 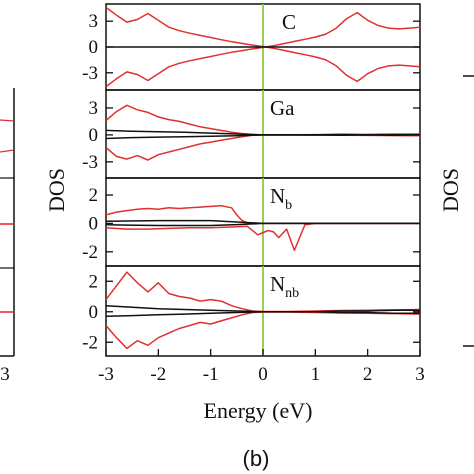 I want to click on left-panel-xtick: 3, so click(x=5, y=374).